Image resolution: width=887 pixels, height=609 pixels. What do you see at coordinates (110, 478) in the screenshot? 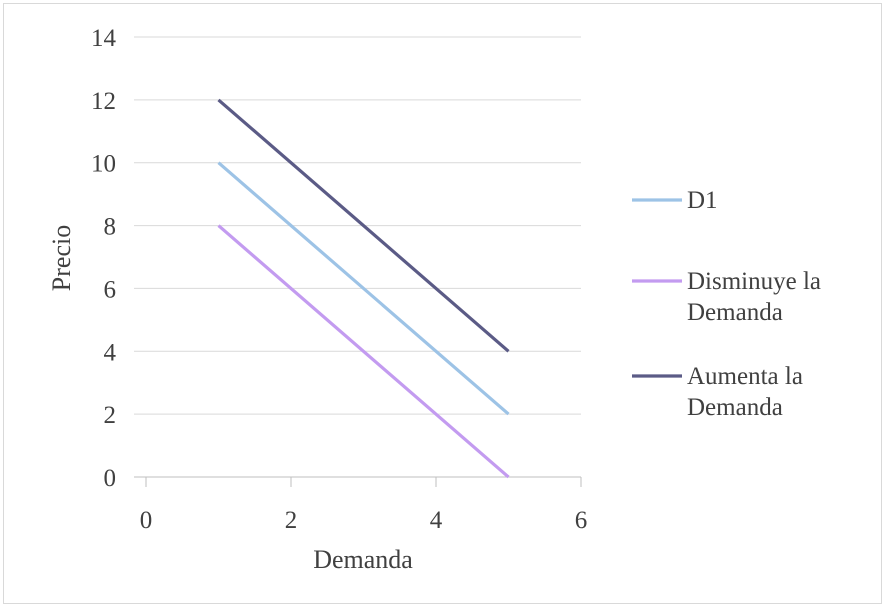
I see `y-tick-label: 0` at bounding box center [110, 478].